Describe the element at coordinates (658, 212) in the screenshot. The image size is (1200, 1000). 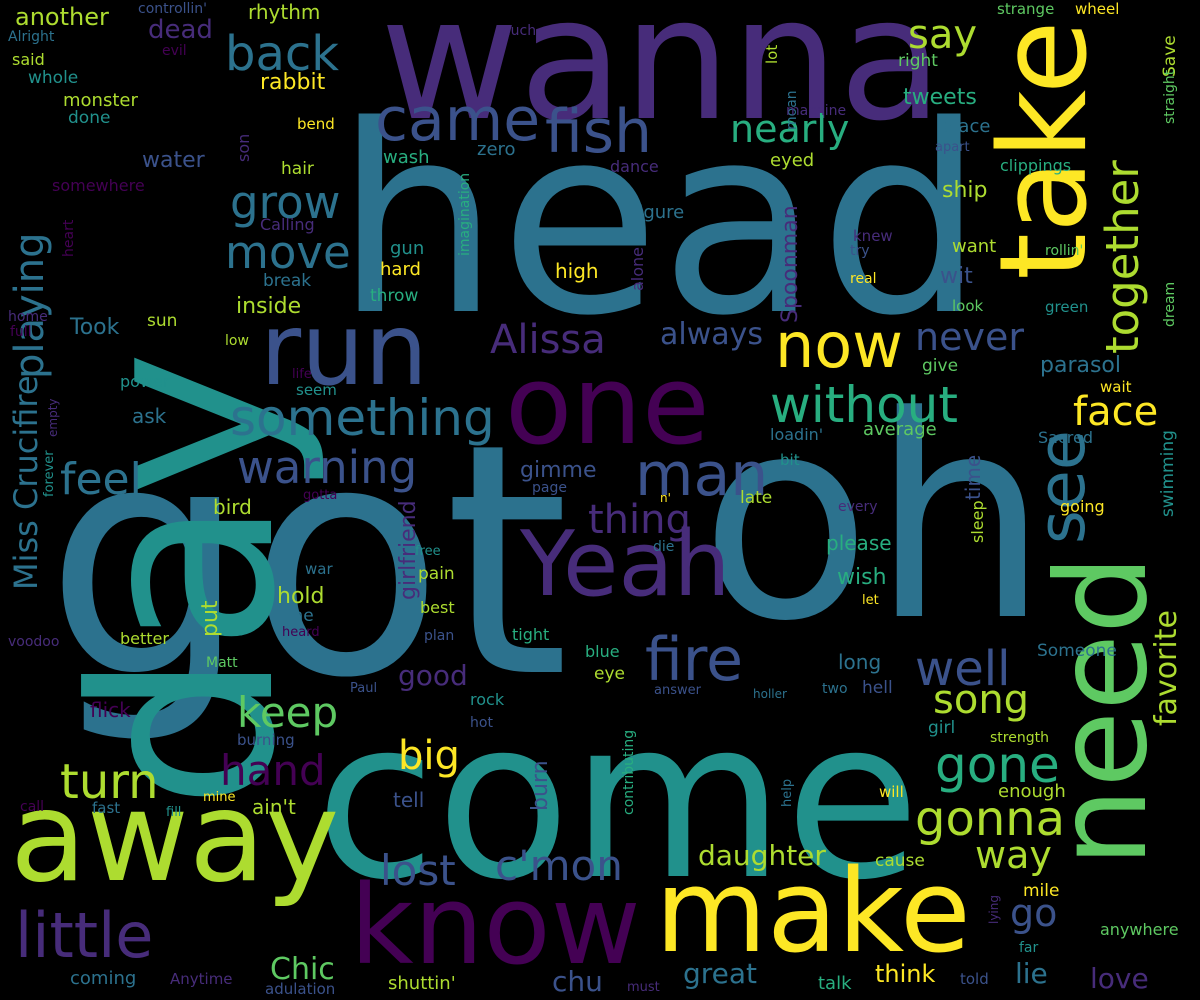
I see `word-figure: figure` at that location.